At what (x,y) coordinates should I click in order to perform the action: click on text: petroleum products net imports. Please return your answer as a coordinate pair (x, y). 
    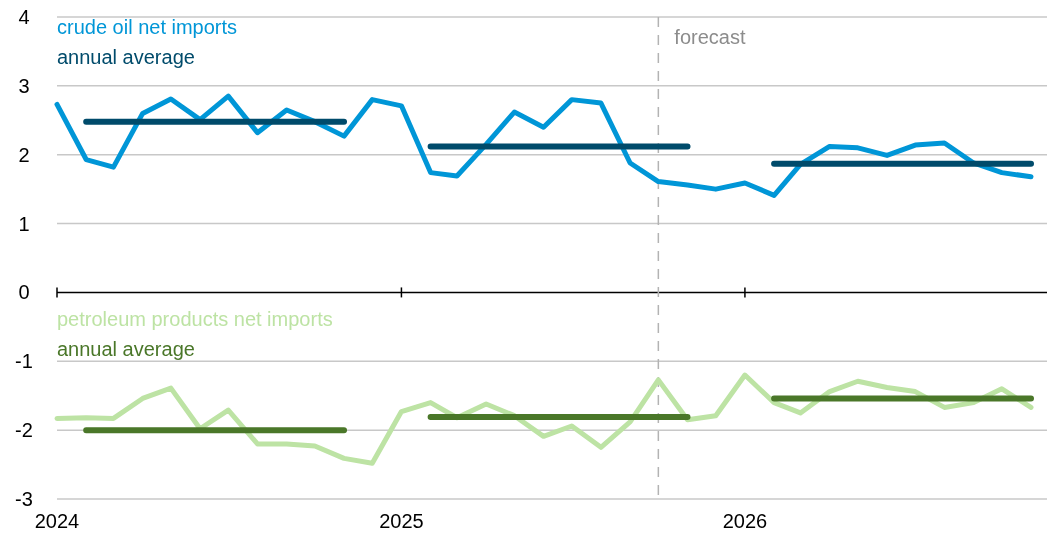
    Looking at the image, I should click on (195, 319).